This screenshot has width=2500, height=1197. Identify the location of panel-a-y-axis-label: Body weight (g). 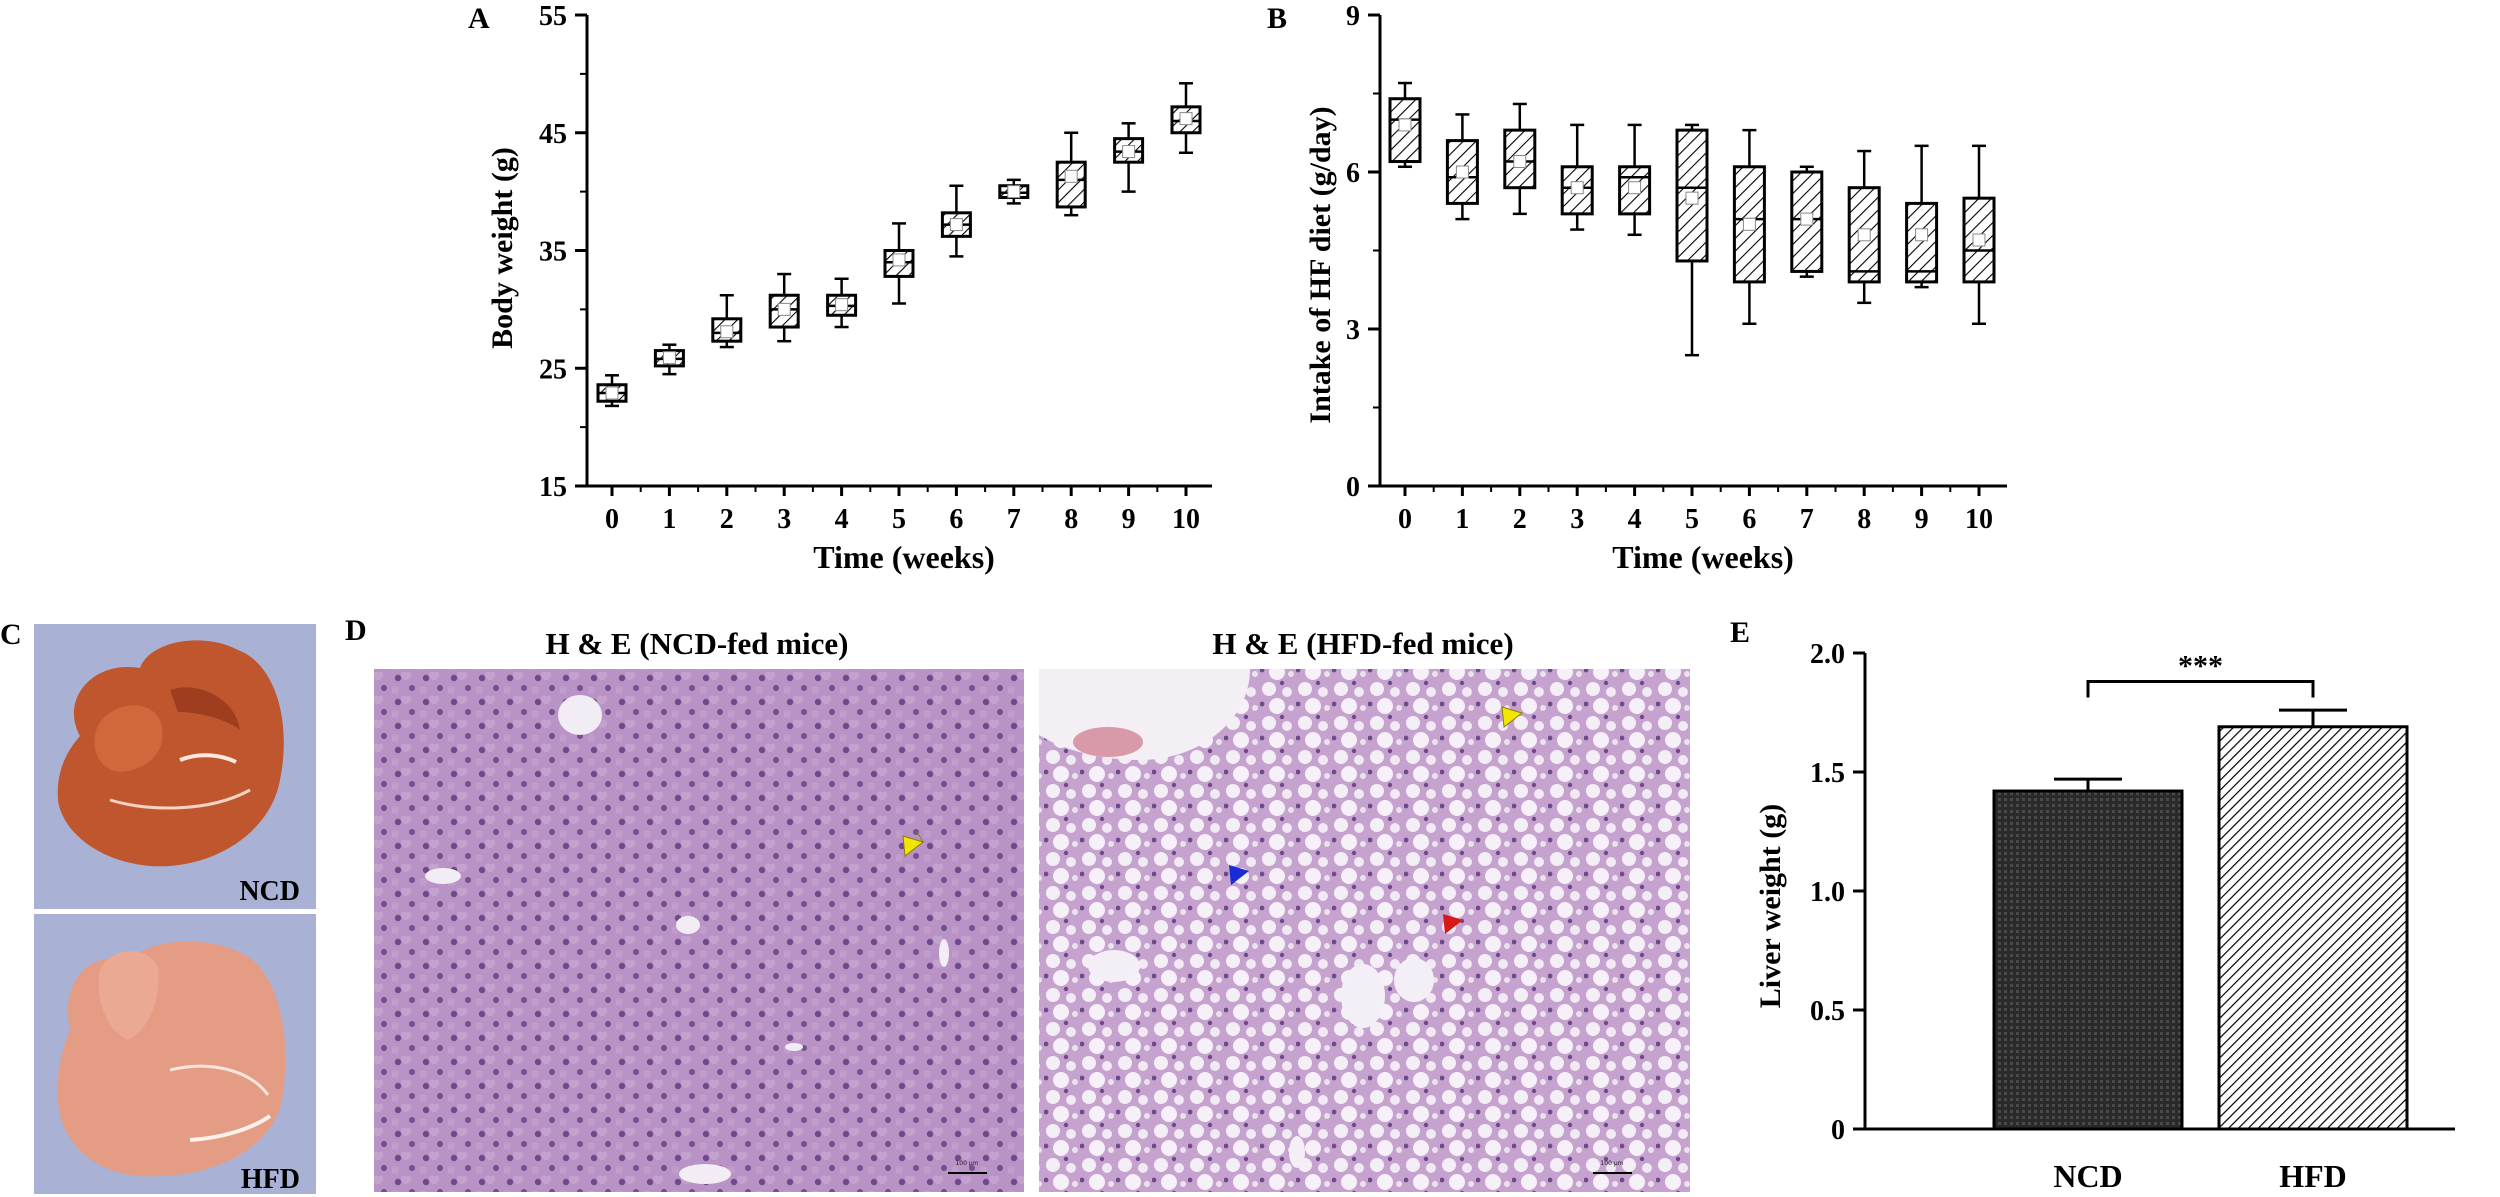
(502, 248).